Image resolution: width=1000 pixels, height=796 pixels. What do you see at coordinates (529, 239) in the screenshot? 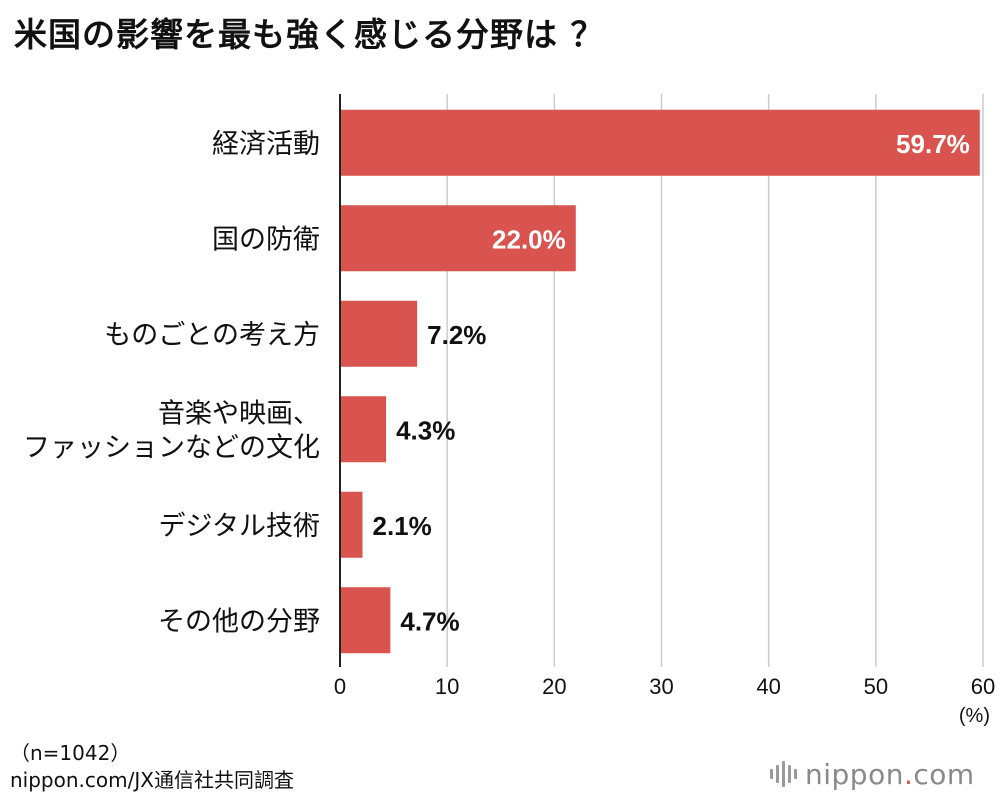
I see `data-label-1: 22.0%` at bounding box center [529, 239].